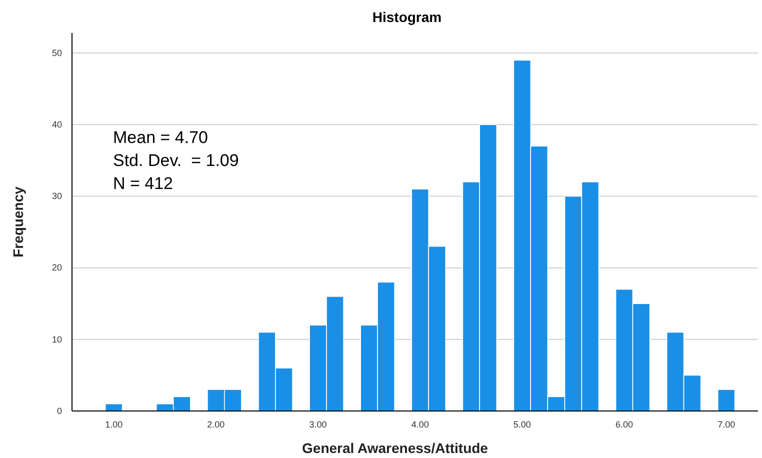 The width and height of the screenshot is (762, 458). I want to click on x-tick-label: 7.00, so click(727, 424).